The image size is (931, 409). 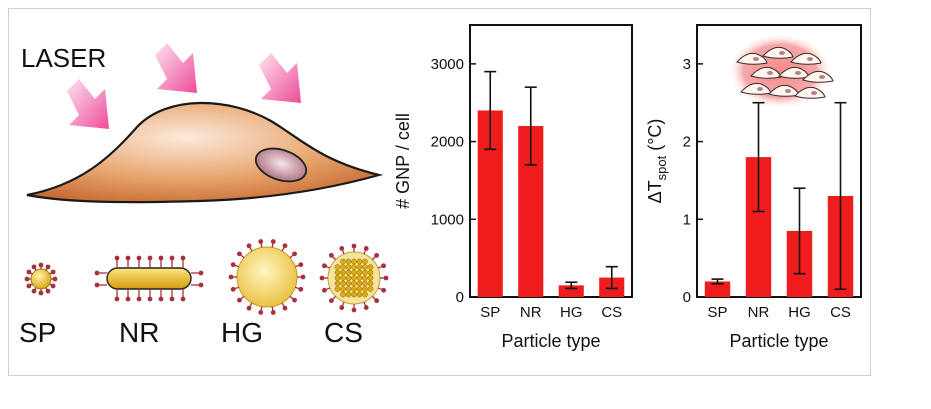 What do you see at coordinates (242, 332) in the screenshot?
I see `particle-label-hg: HG` at bounding box center [242, 332].